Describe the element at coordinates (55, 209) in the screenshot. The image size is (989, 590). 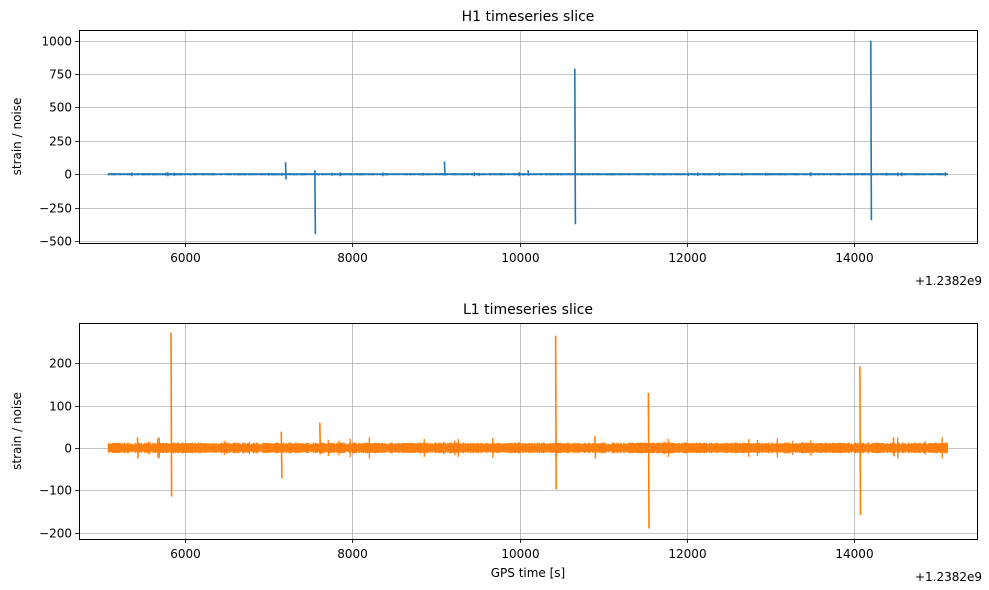
I see `h1-y-tick-label: −250` at that location.